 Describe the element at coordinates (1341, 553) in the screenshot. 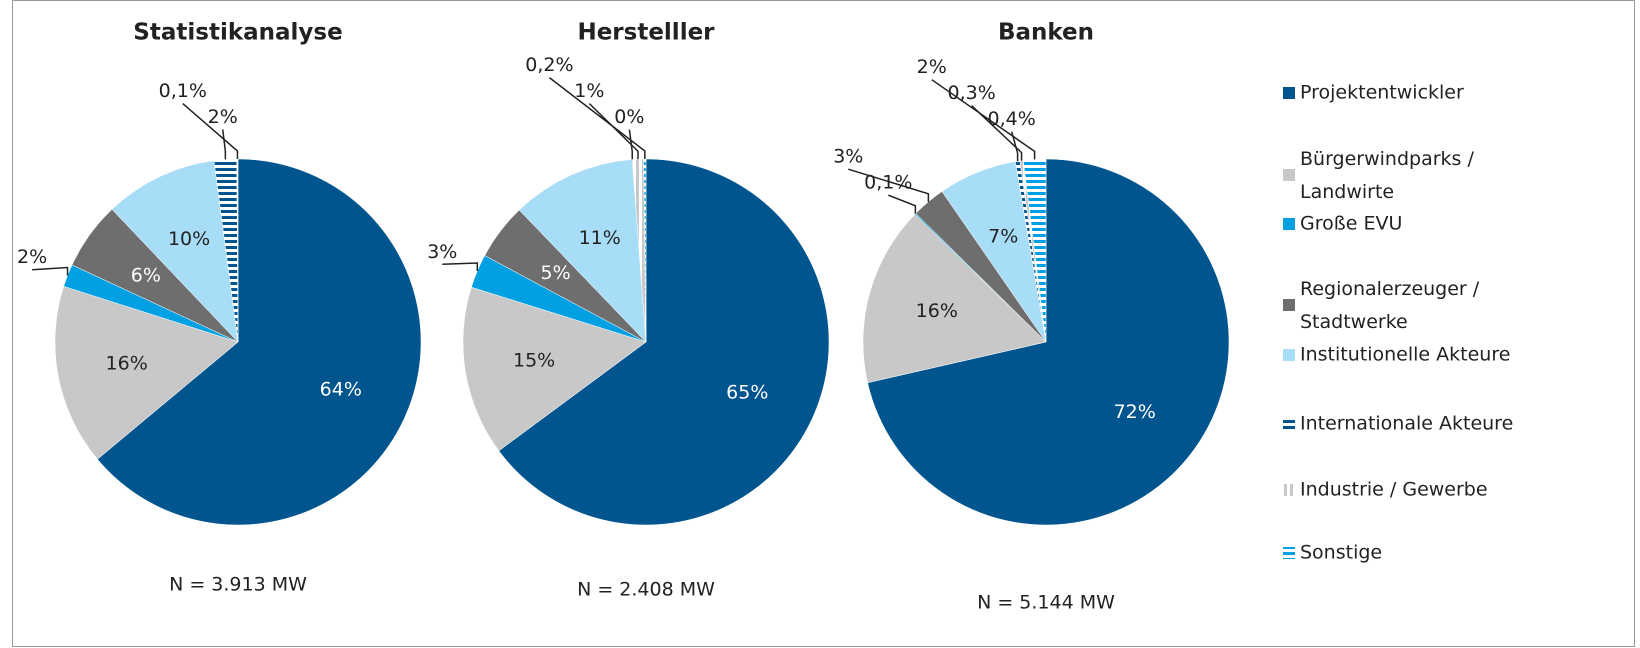

I see `legend-label: Sonstige` at that location.